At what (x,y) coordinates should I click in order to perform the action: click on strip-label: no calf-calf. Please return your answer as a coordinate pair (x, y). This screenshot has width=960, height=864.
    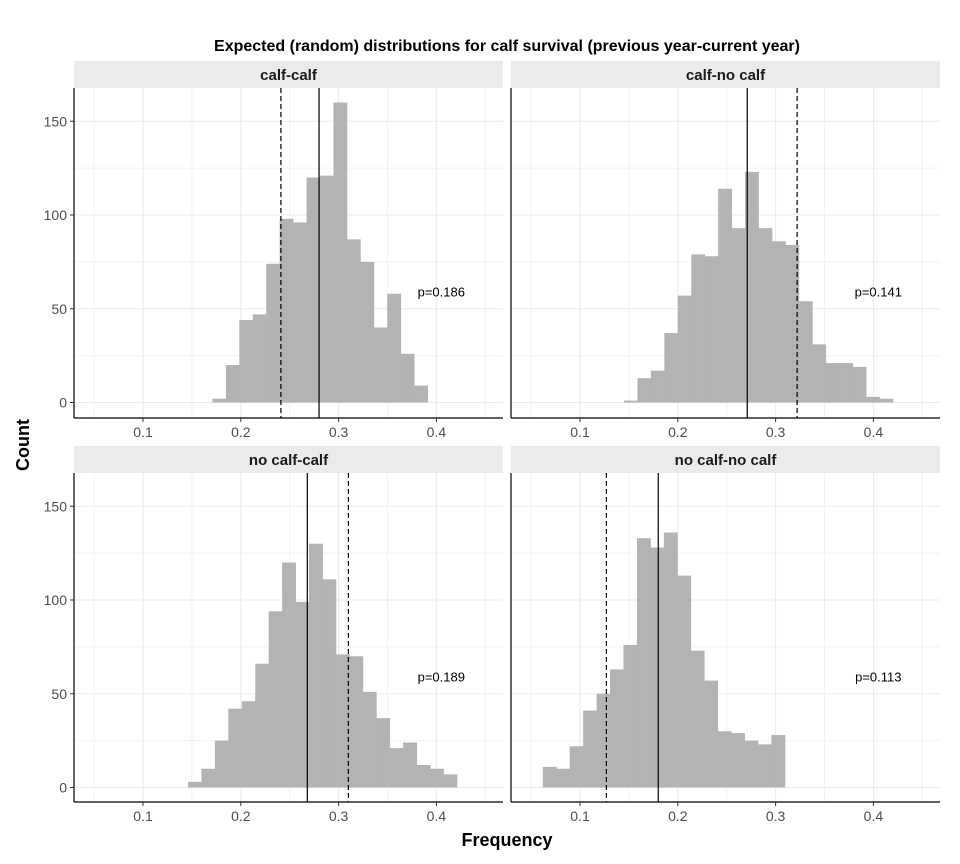
    Looking at the image, I should click on (289, 460).